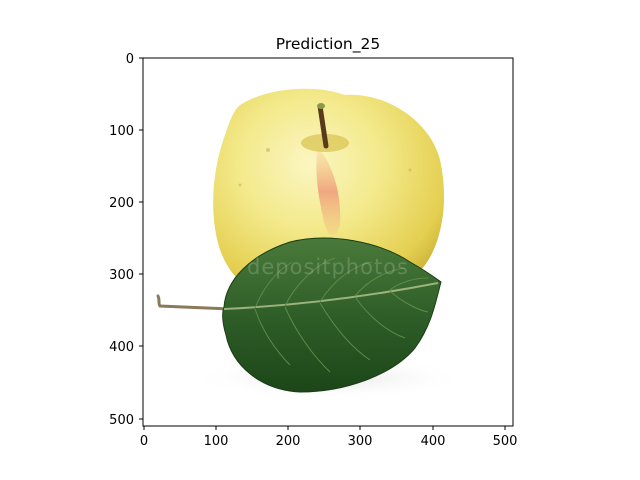 The height and width of the screenshot is (480, 640). What do you see at coordinates (194, 302) in the screenshot?
I see `leaf-petiole` at bounding box center [194, 302].